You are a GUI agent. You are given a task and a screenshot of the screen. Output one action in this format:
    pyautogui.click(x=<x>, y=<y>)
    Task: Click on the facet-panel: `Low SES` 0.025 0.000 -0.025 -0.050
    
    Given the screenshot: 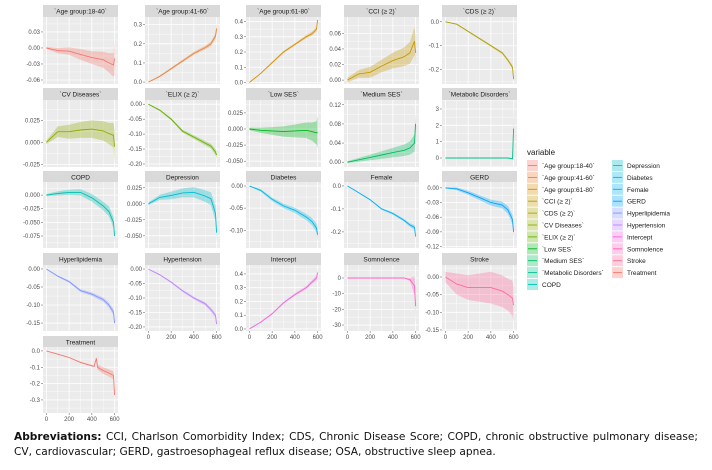 What is the action you would take?
    pyautogui.click(x=273, y=127)
    